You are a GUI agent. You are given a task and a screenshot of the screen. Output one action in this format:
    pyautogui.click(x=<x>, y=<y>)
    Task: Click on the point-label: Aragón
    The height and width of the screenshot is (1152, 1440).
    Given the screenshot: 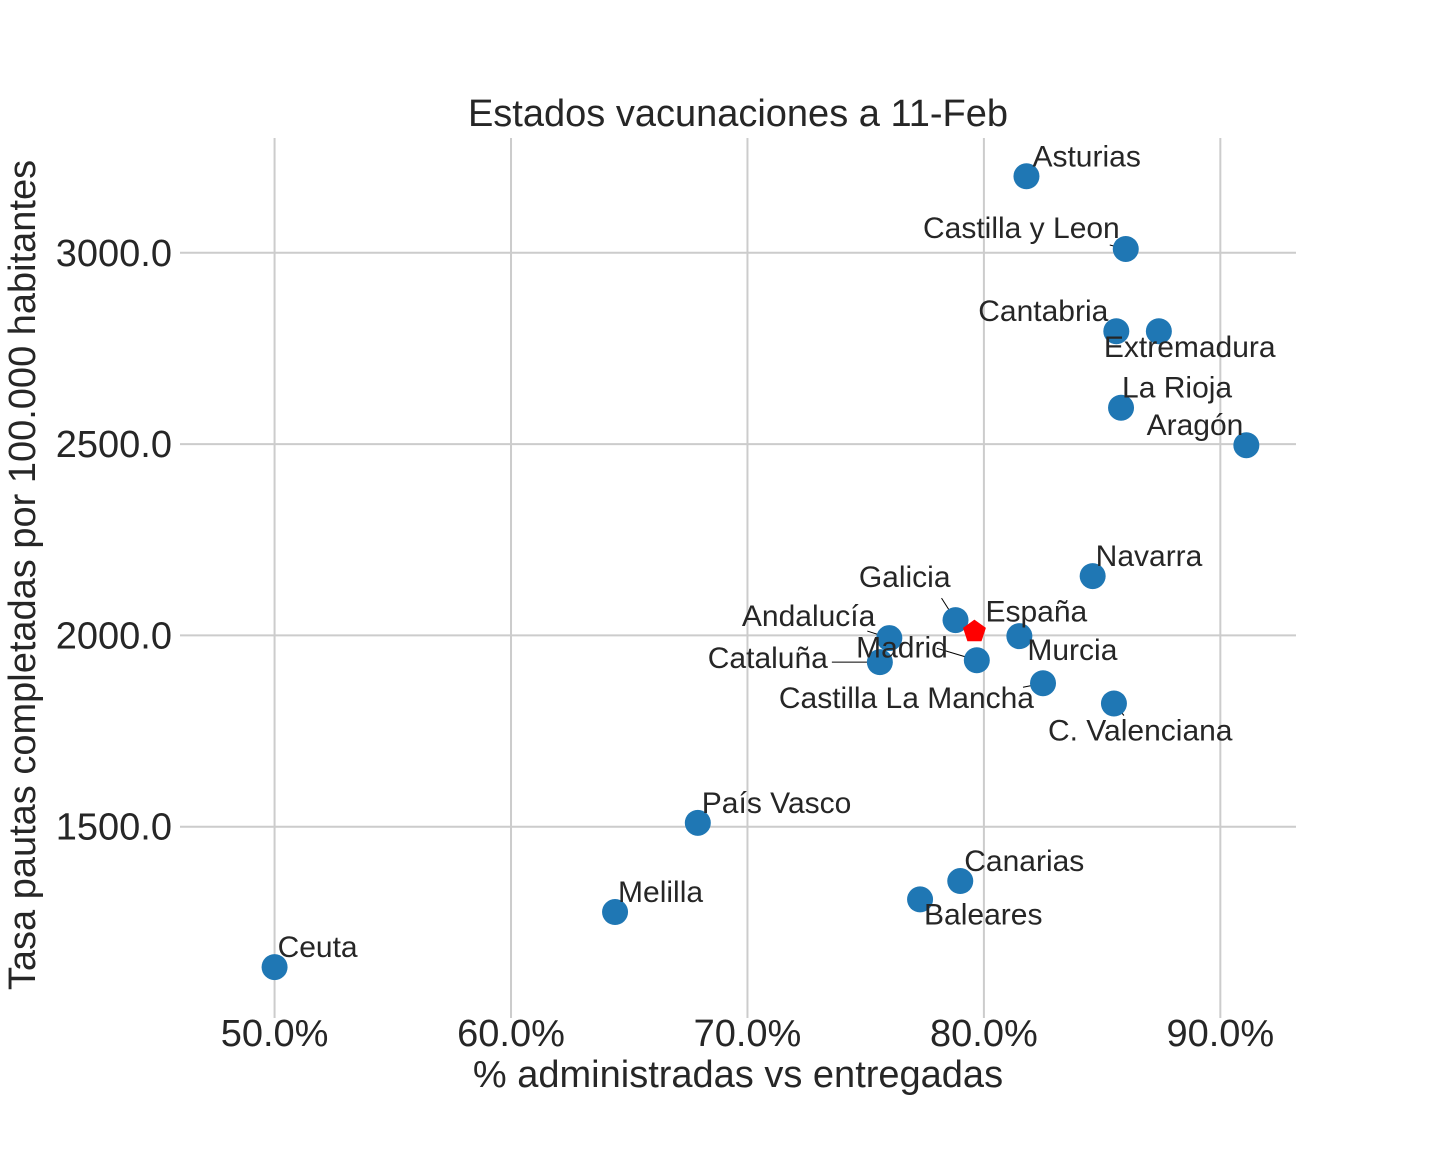 What is the action you would take?
    pyautogui.click(x=1195, y=425)
    